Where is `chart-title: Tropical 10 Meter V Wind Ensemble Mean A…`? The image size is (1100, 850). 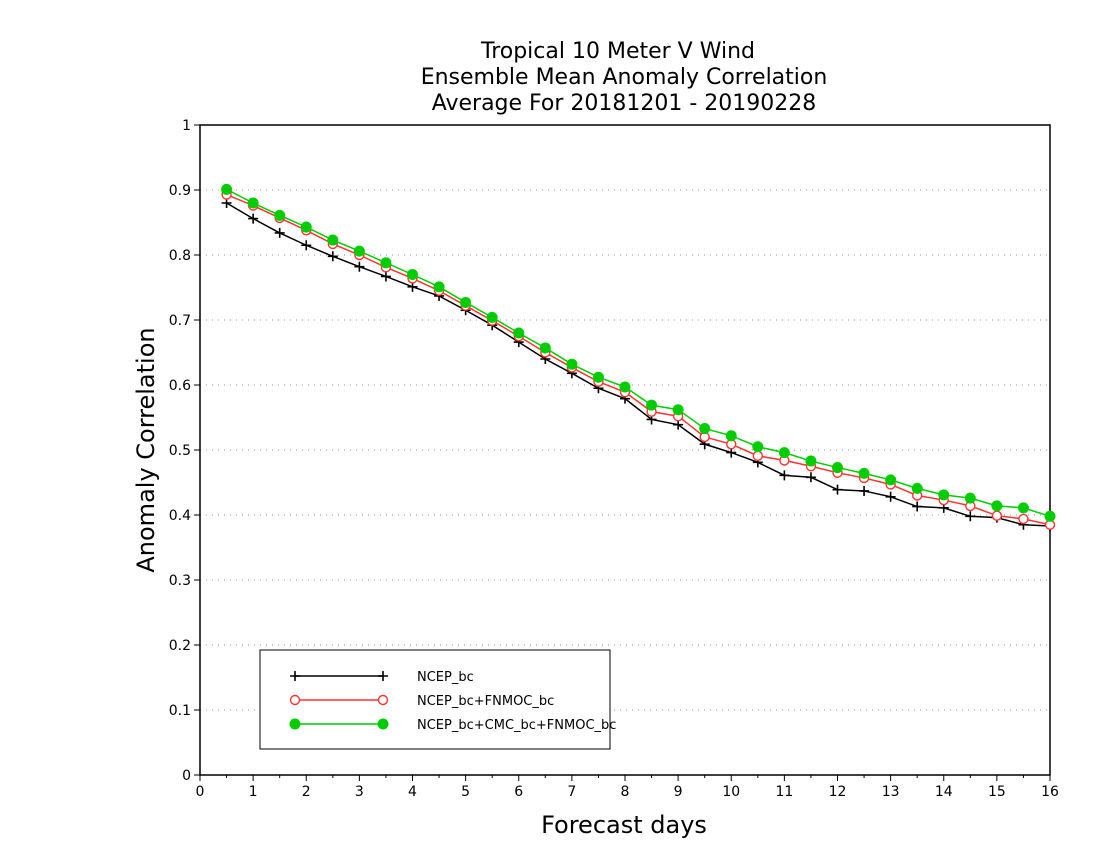 chart-title: Tropical 10 Meter V Wind Ensemble Mean A… is located at coordinates (624, 77).